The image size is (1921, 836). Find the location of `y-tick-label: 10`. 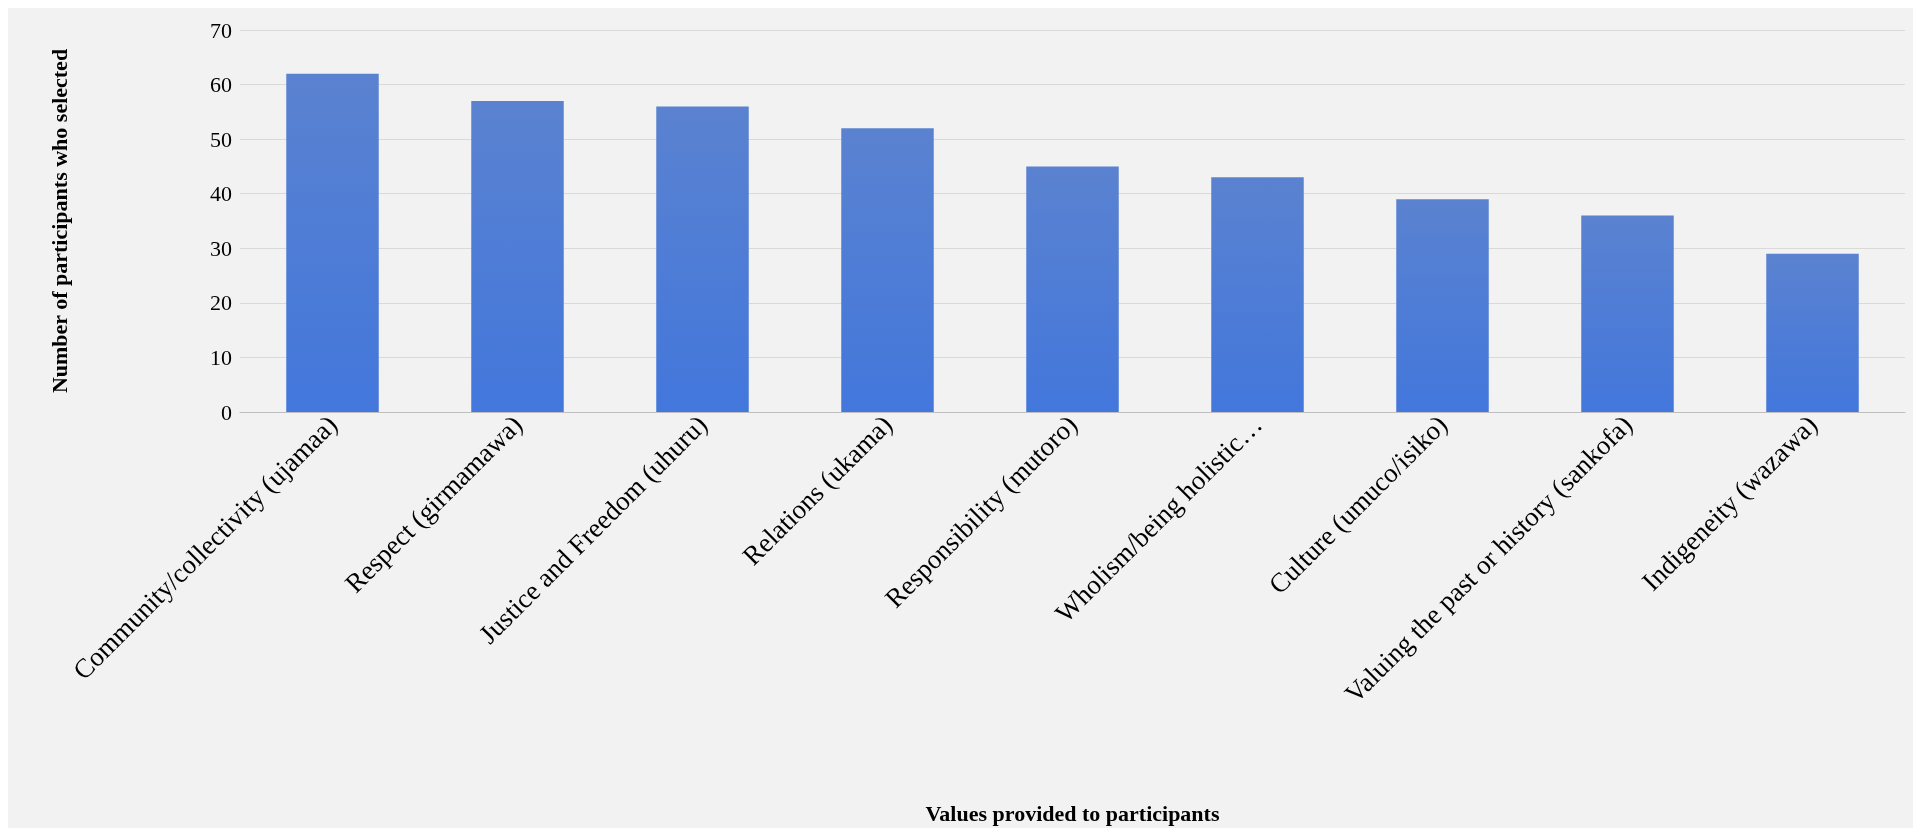

y-tick-label: 10 is located at coordinates (221, 357).